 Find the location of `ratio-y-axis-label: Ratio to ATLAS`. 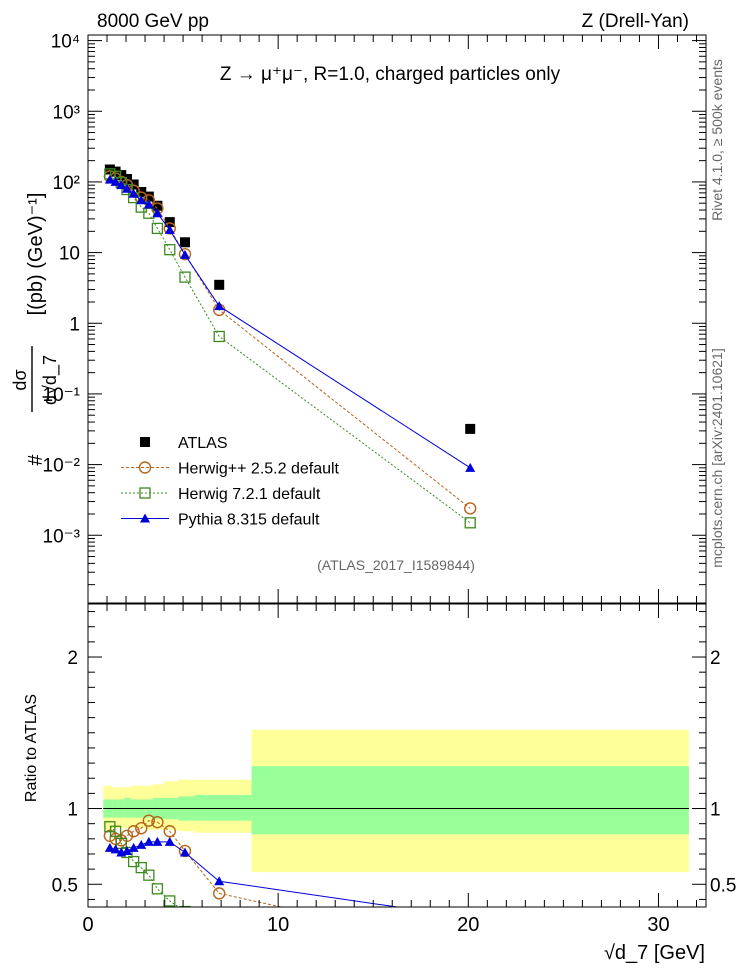

ratio-y-axis-label: Ratio to ATLAS is located at coordinates (31, 748).